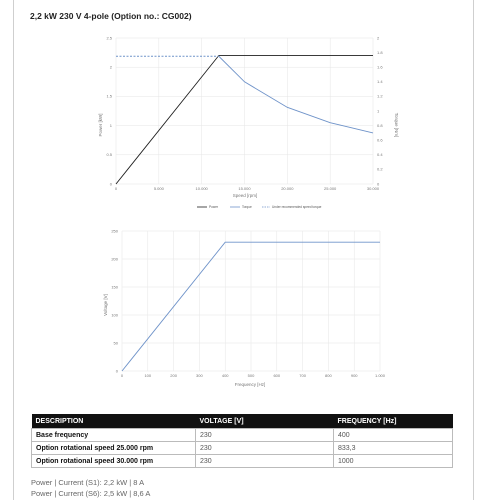  I want to click on y-tick-label: 2.5, so click(109, 37).